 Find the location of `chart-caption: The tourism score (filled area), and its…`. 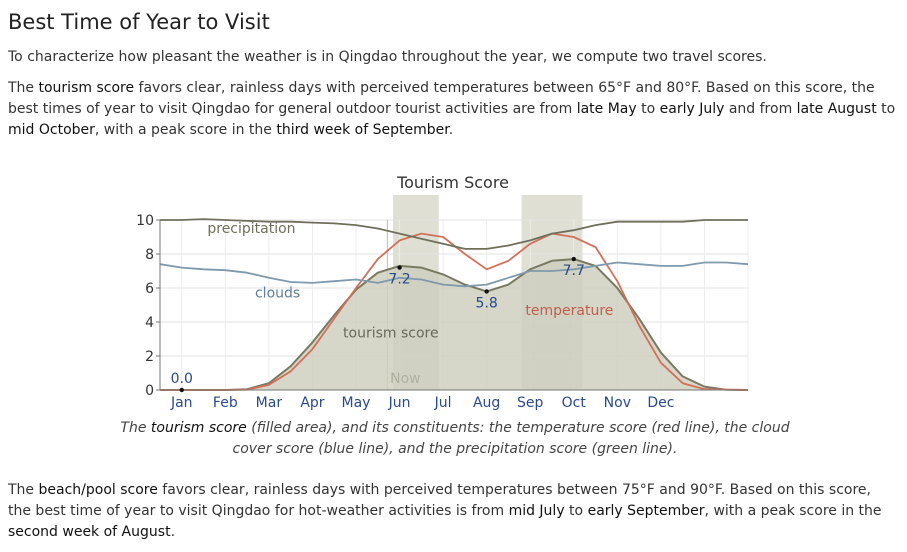

chart-caption: The tourism score (filled area), and its… is located at coordinates (455, 439).